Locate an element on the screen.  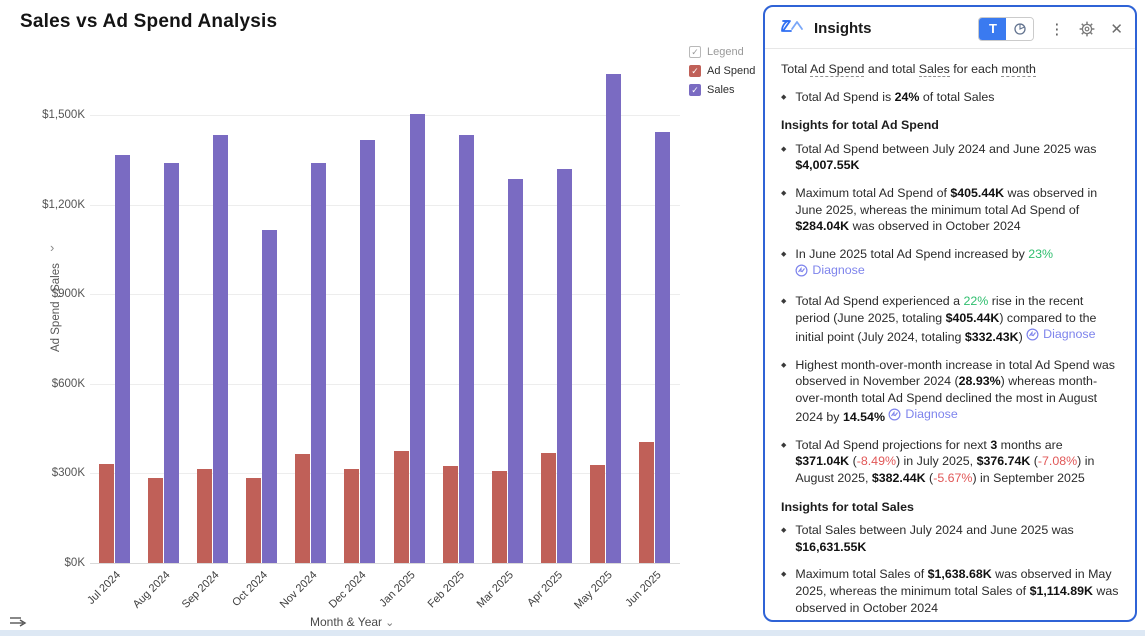
x-tick-label: Dec 2024 is located at coordinates (348, 590).